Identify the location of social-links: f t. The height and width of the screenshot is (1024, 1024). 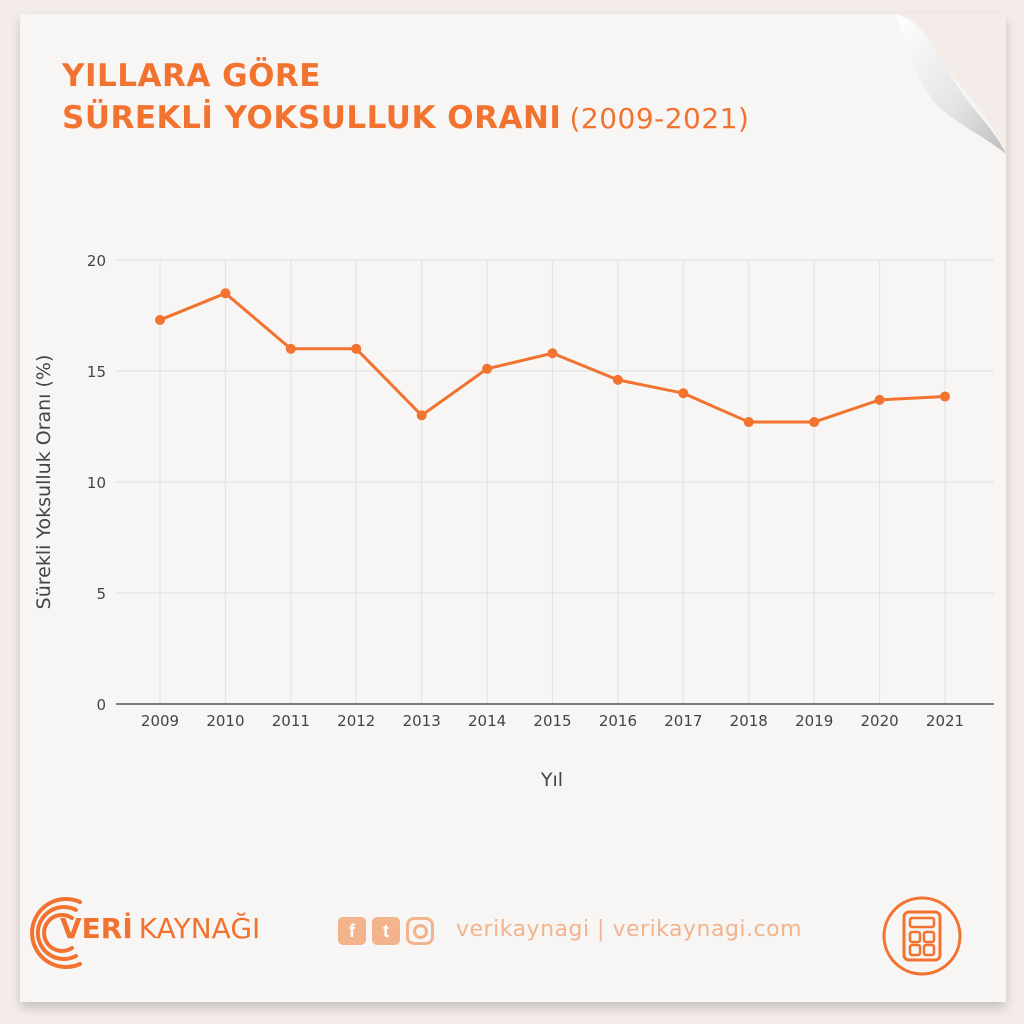
(386, 931).